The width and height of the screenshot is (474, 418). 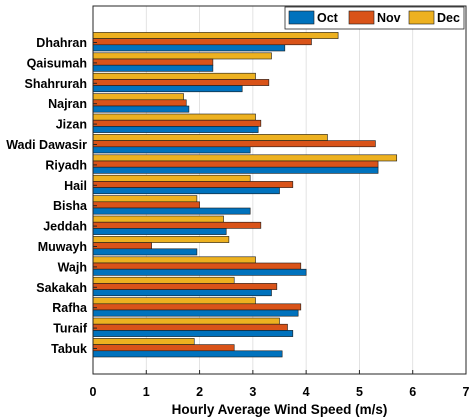 I want to click on category-label: Wadi Dawasir, so click(x=46, y=145).